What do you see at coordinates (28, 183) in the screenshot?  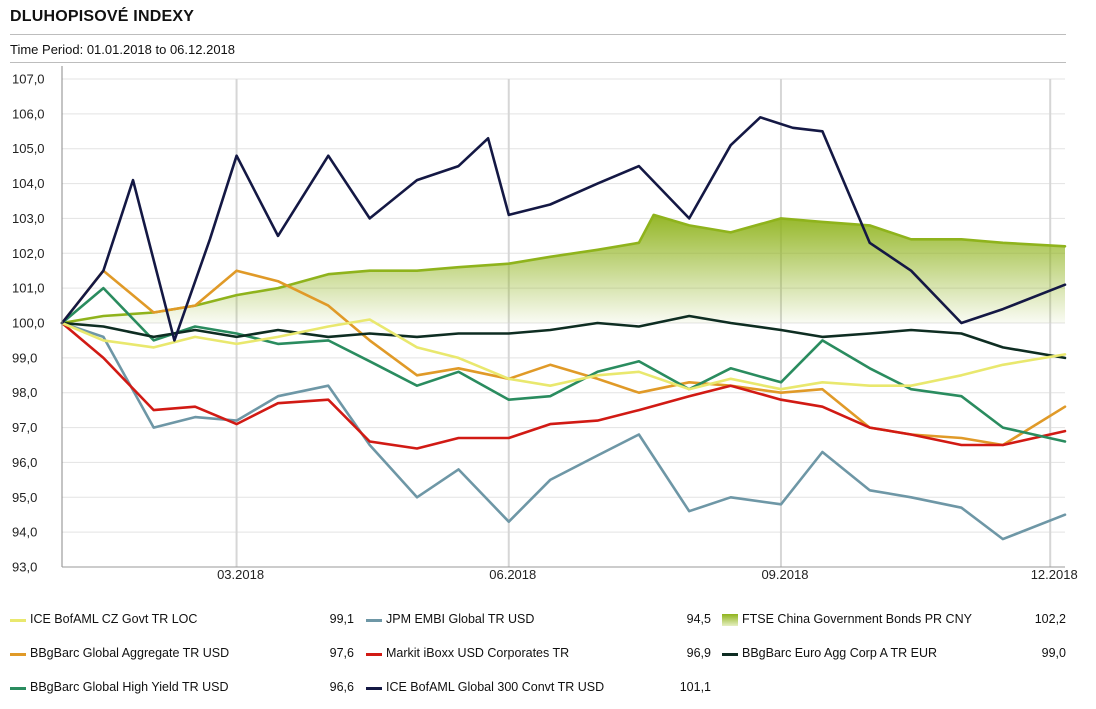 I see `y-tick-label: 104,0` at bounding box center [28, 183].